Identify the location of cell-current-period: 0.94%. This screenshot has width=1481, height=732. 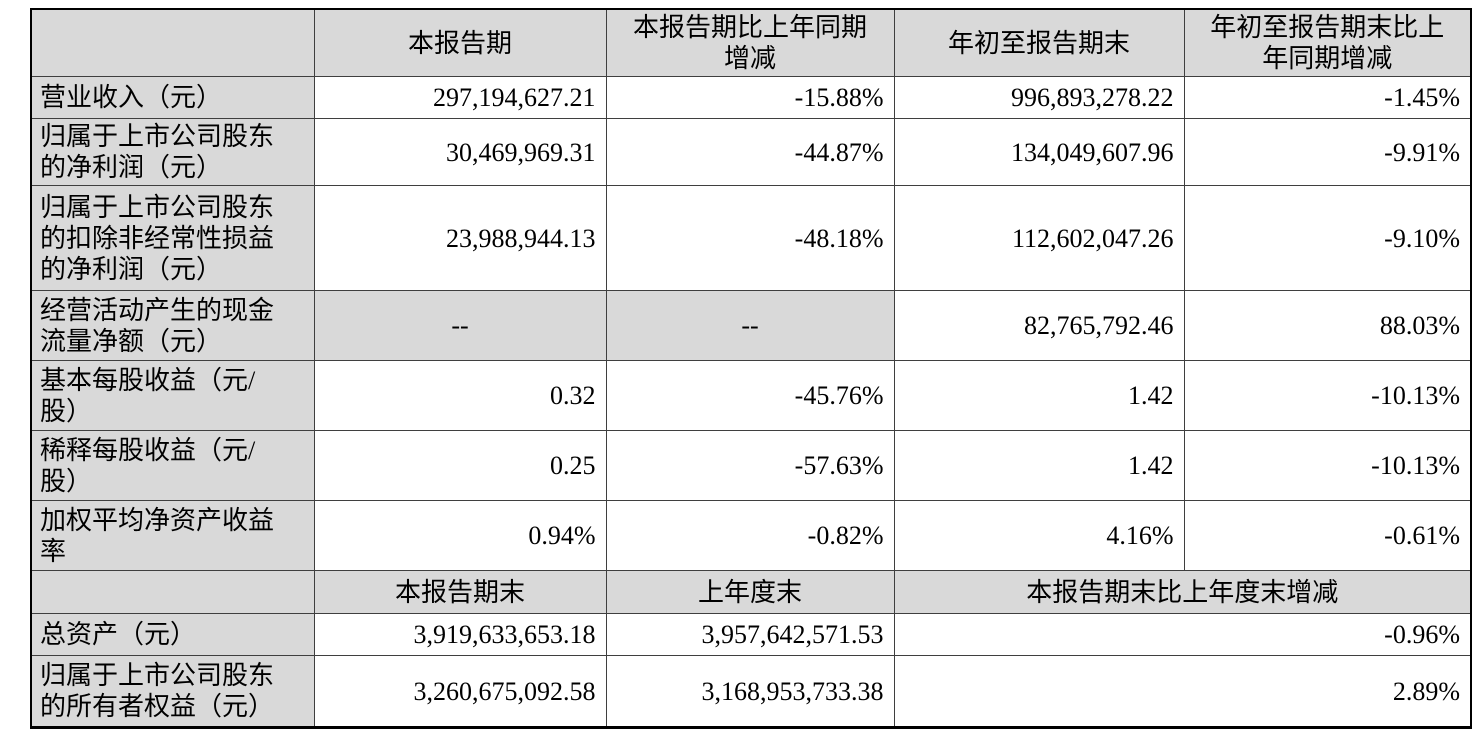
(460, 535).